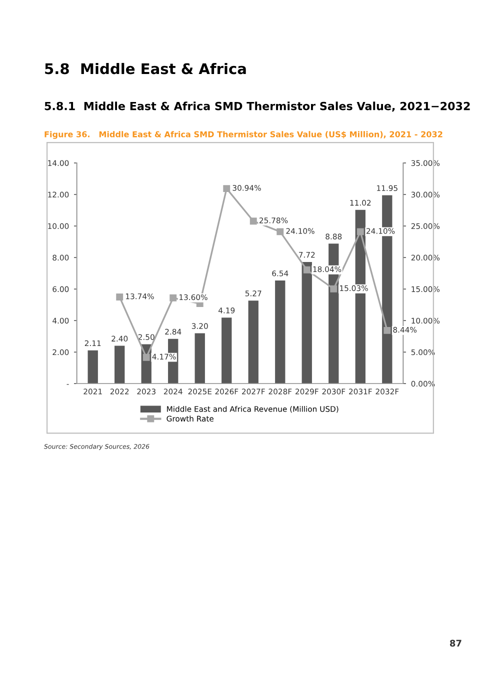  I want to click on caption: Figure 36. Middle East & Africa SMD Thermistor Sales Value (US$ Million), 2021 - 2032, so click(243, 135).